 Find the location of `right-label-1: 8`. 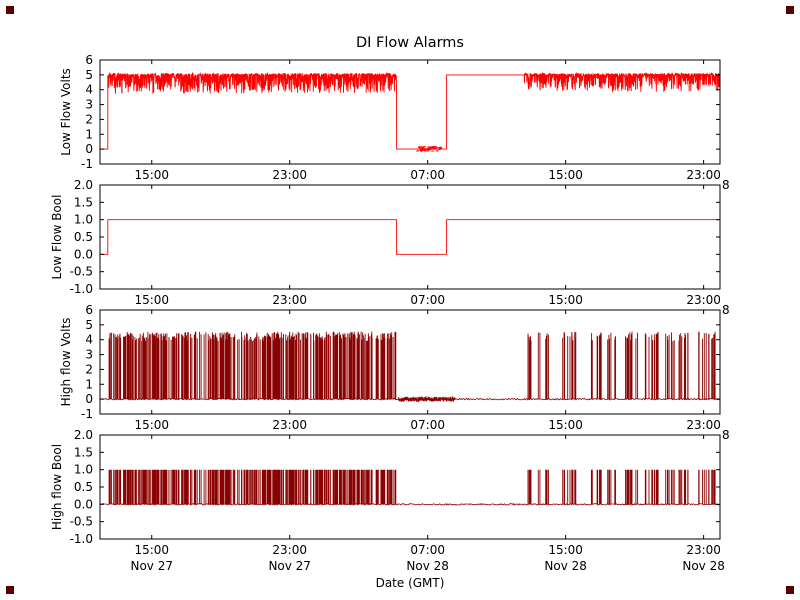

right-label-1: 8 is located at coordinates (726, 185).